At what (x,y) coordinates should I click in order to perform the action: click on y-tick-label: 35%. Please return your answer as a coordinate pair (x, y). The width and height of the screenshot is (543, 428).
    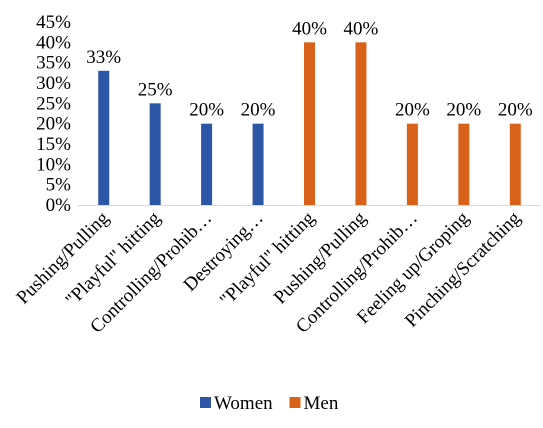
    Looking at the image, I should click on (53, 63).